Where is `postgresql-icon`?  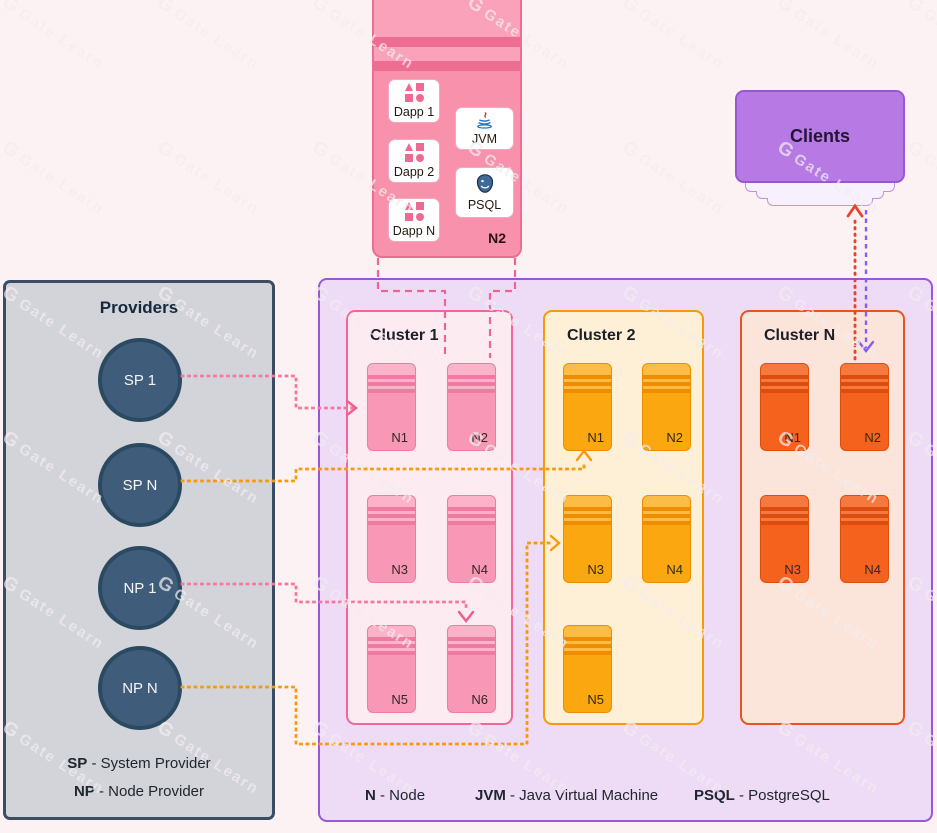
postgresql-icon is located at coordinates (484, 183).